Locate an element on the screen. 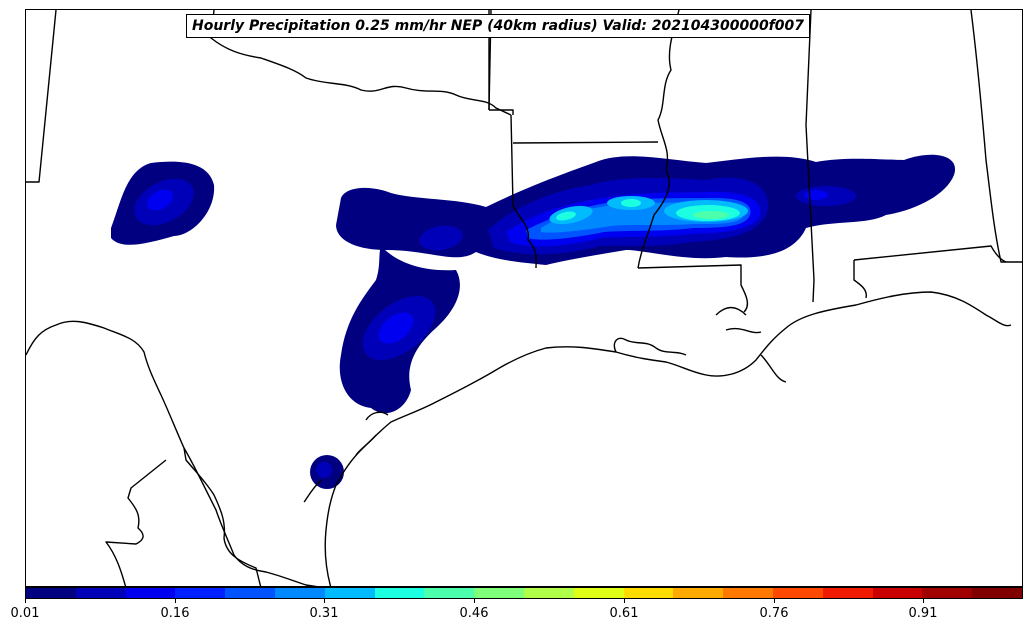 The height and width of the screenshot is (633, 1033). border-mexico-states is located at coordinates (183, 516).